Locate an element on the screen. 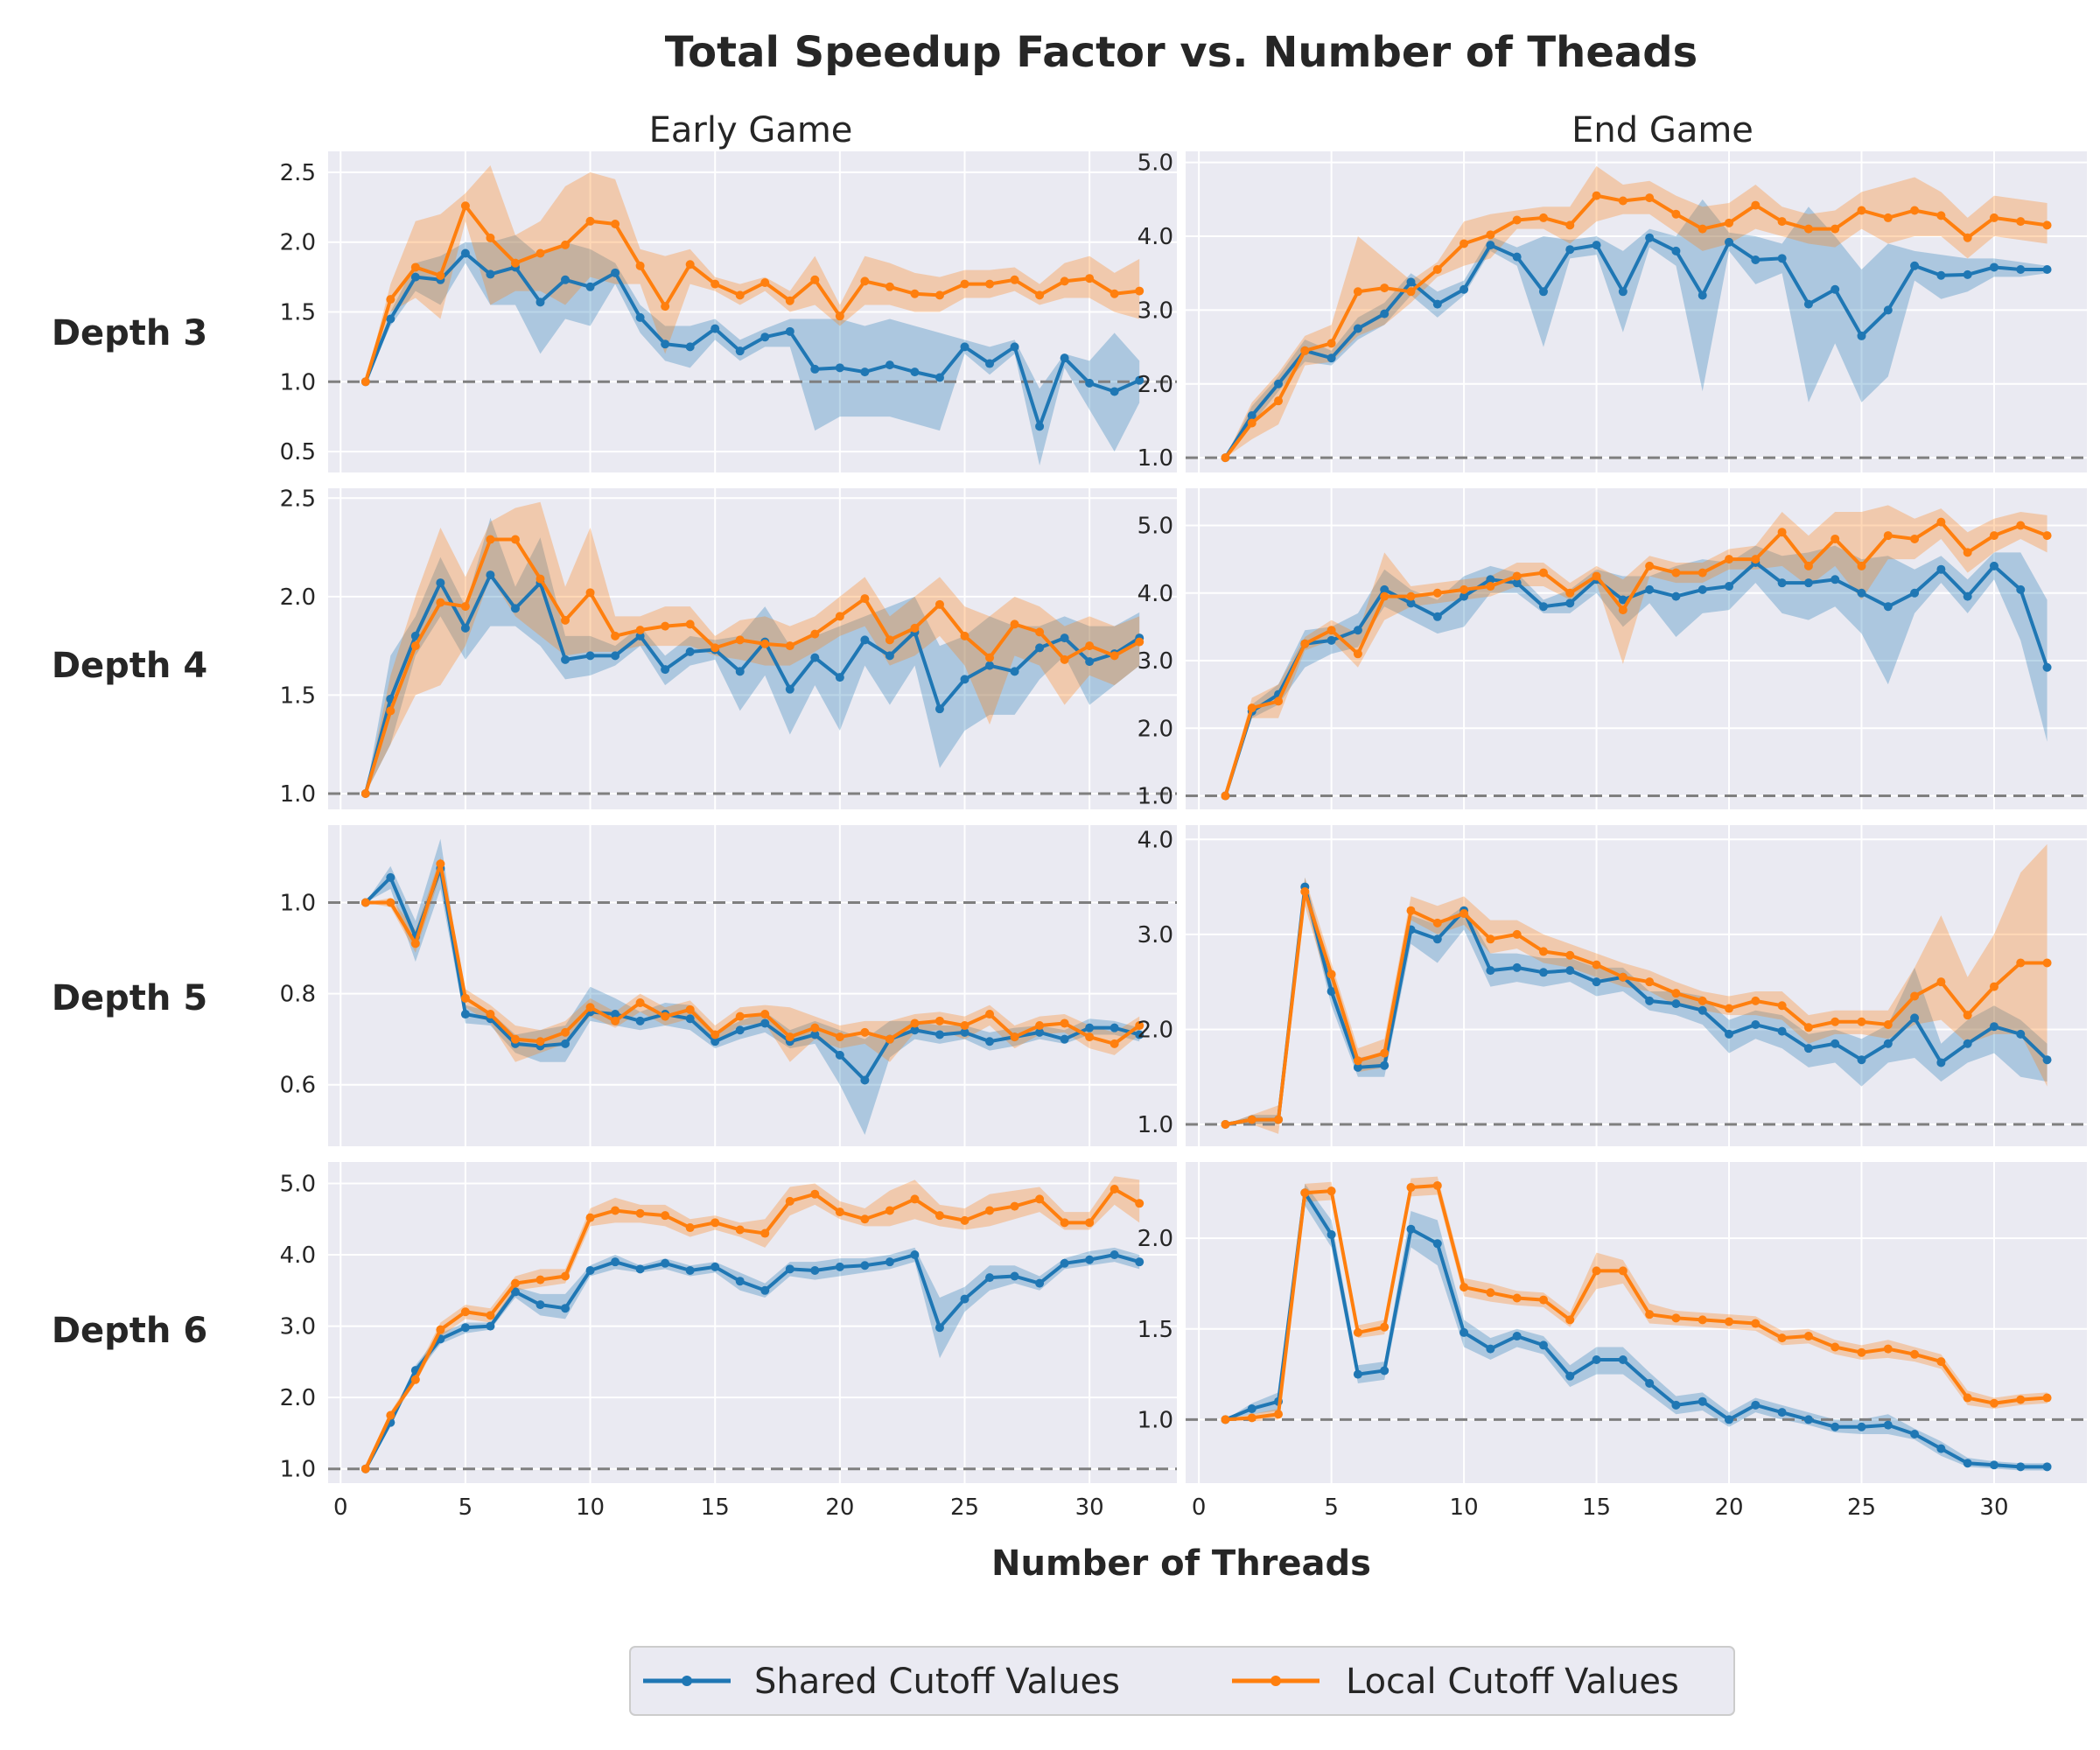  legend-marker-local is located at coordinates (1275, 1681).